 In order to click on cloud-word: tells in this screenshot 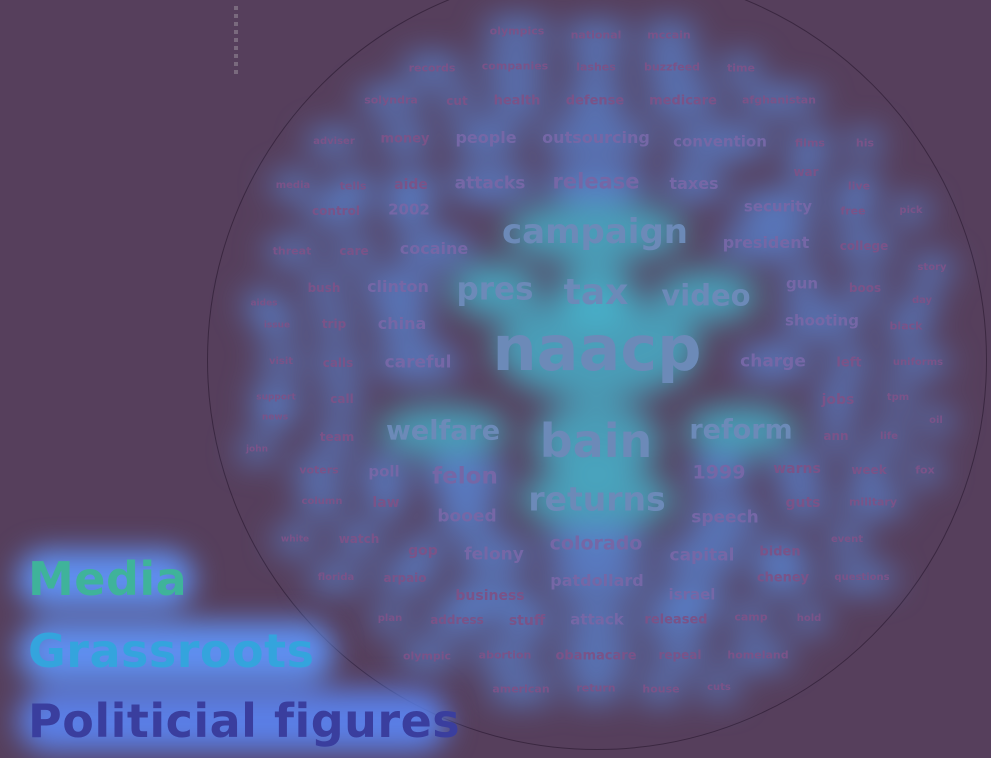, I will do `click(353, 186)`.